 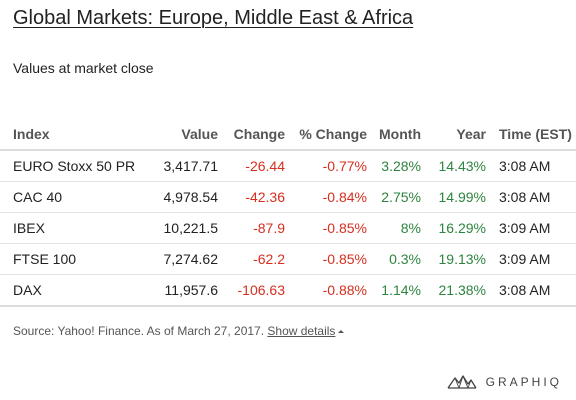 I want to click on year-cell: 14.99%, so click(x=453, y=197).